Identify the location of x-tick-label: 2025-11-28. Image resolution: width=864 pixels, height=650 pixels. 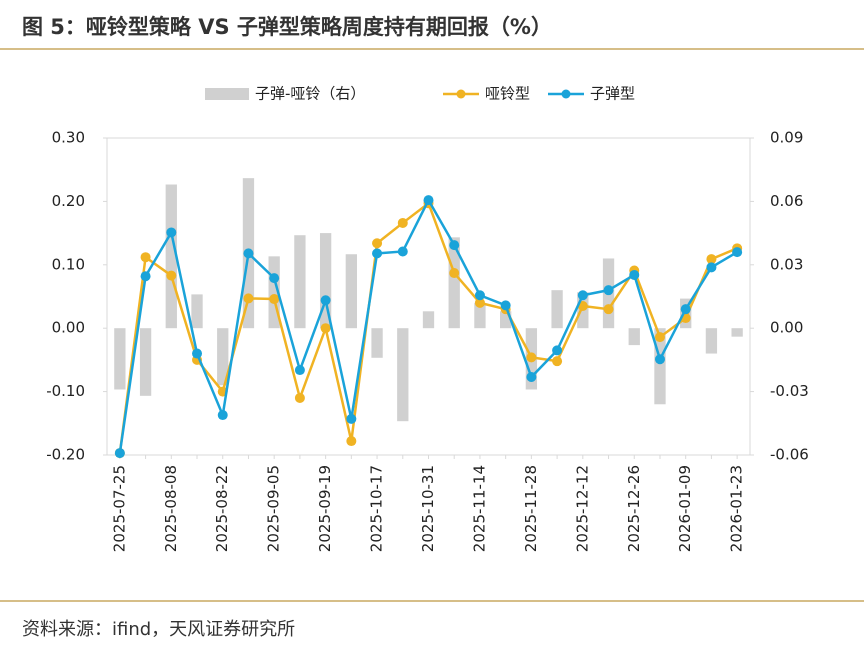
(531, 508).